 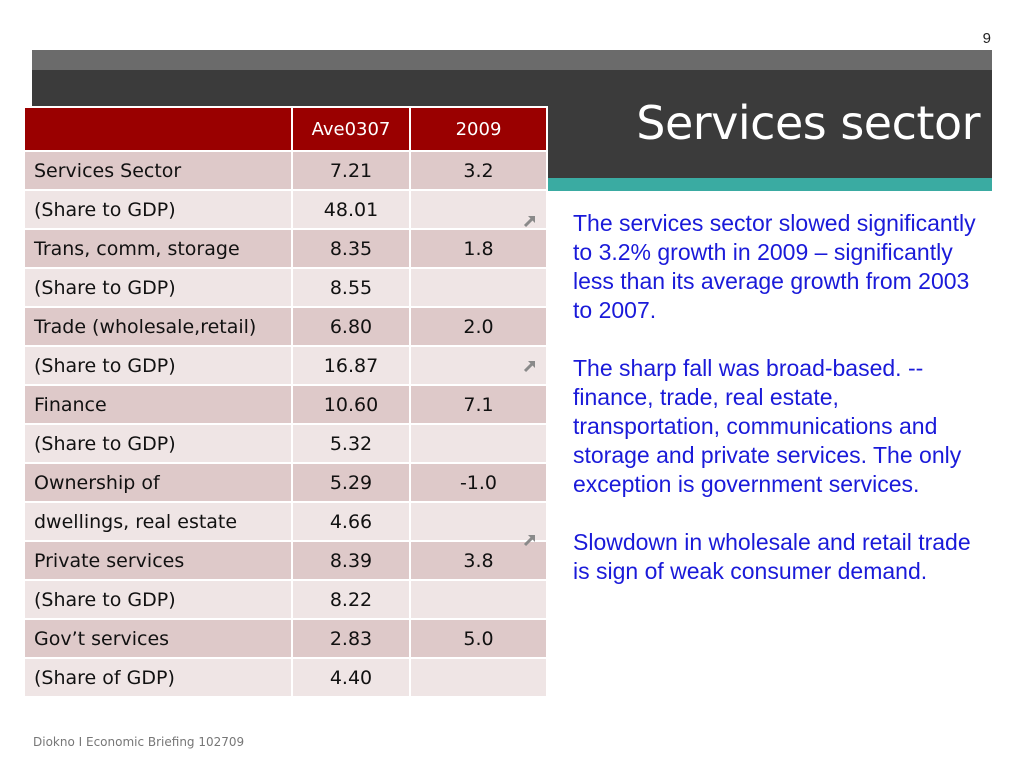 What do you see at coordinates (351, 677) in the screenshot?
I see `row-ave0307: 4.40` at bounding box center [351, 677].